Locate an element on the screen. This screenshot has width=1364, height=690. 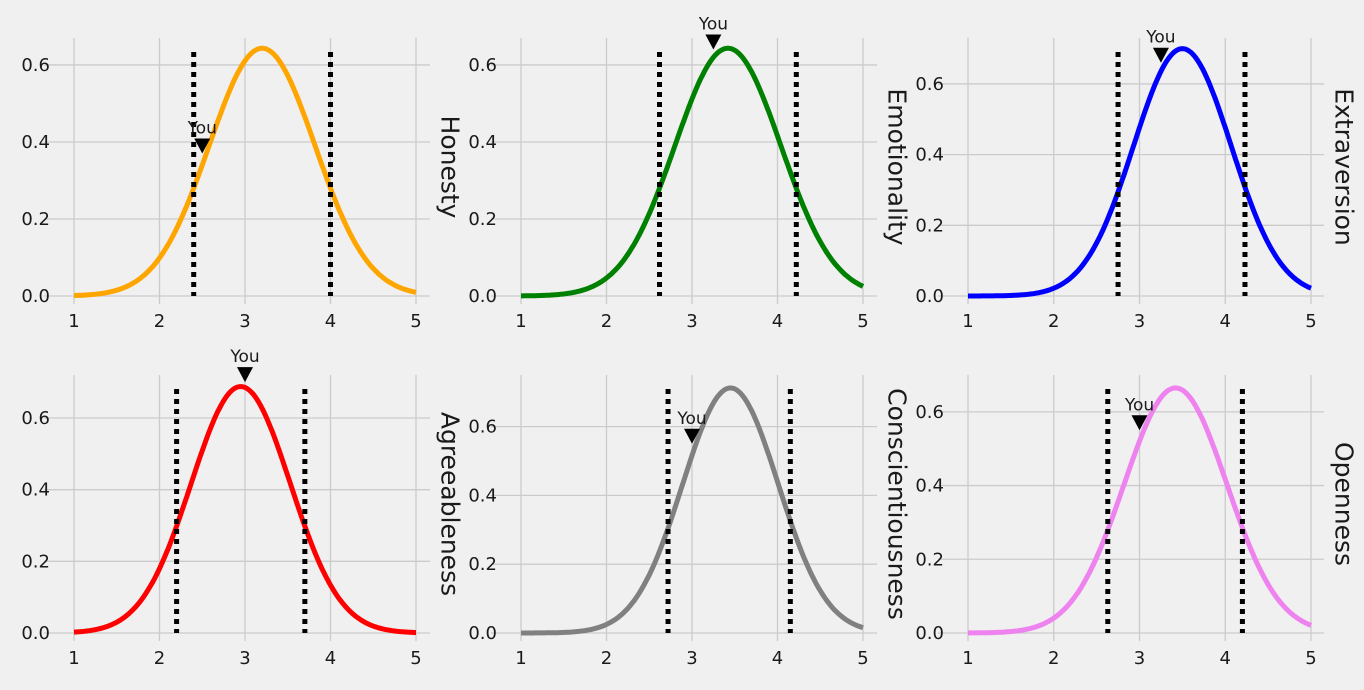
panel-extraversion: 1 2 3 4 5 0.0 0.2 0.4 0.6 You Extraversion is located at coordinates (1136, 180).